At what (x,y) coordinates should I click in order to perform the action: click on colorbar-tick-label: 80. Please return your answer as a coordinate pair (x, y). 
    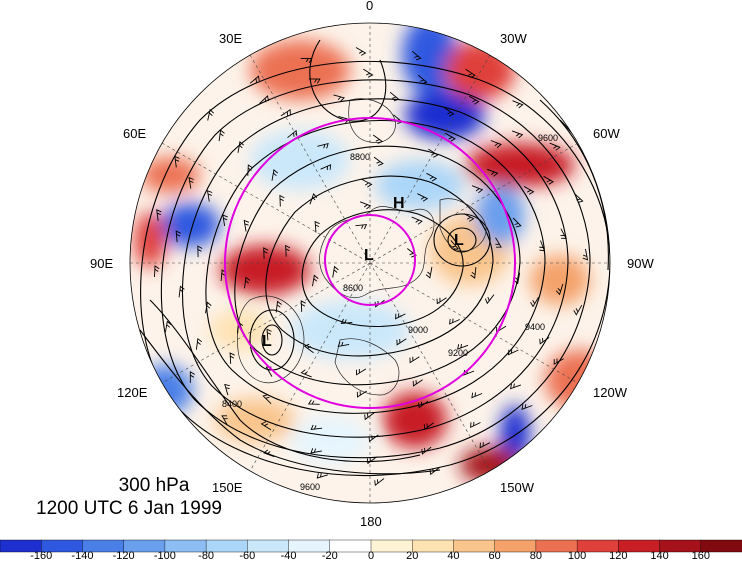
    Looking at the image, I should click on (535, 556).